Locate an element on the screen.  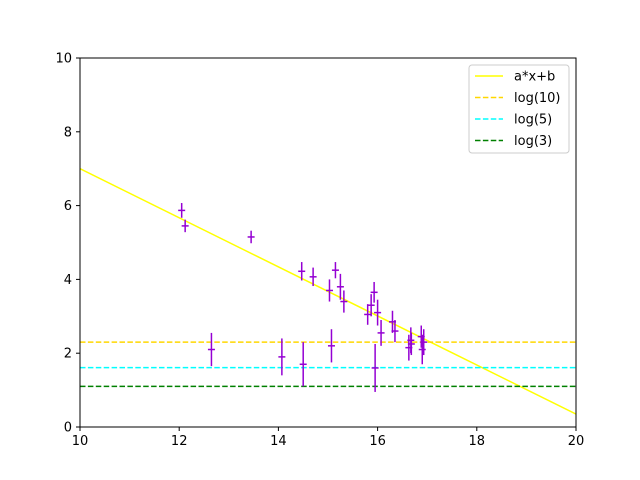
y-tick-label: 0 is located at coordinates (68, 428).